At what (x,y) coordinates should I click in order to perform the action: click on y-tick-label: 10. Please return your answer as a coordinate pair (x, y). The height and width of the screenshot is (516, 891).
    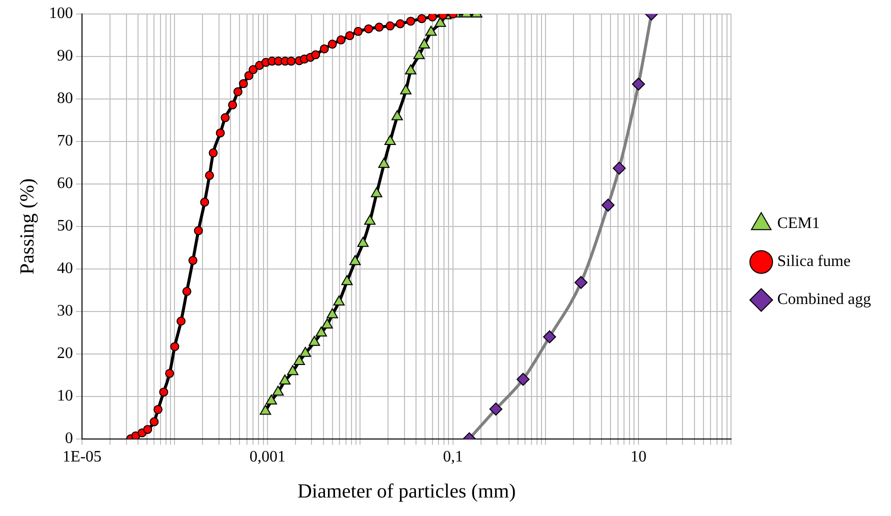
    Looking at the image, I should click on (65, 396).